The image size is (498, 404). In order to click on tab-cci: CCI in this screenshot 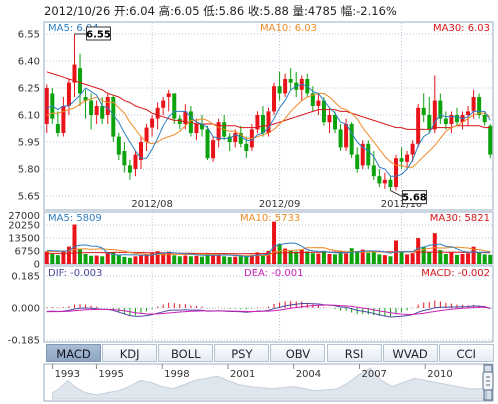, I will do `click(466, 353)`.